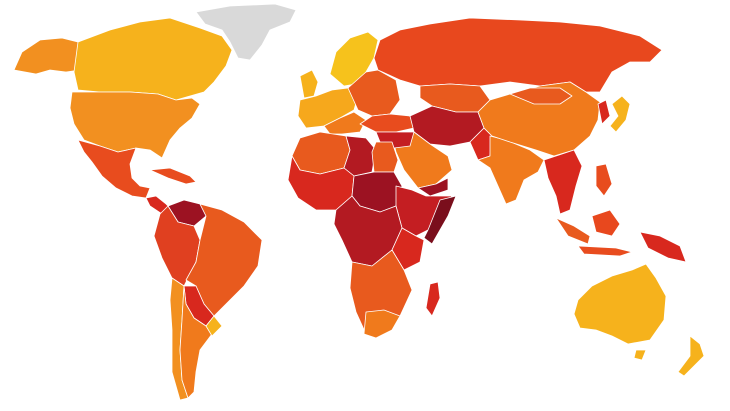  What do you see at coordinates (604, 112) in the screenshot?
I see `korea` at bounding box center [604, 112].